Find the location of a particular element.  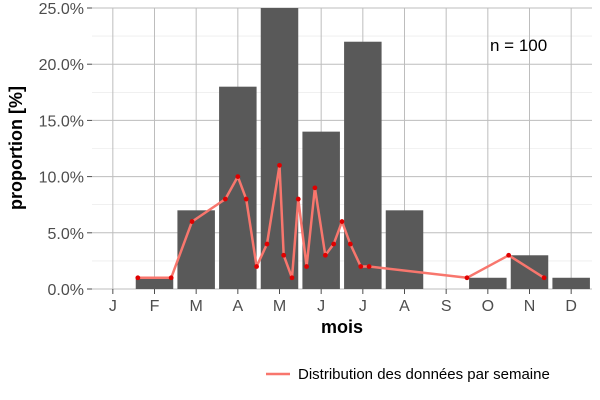

y-tick-label: 25.0% is located at coordinates (61, 9).